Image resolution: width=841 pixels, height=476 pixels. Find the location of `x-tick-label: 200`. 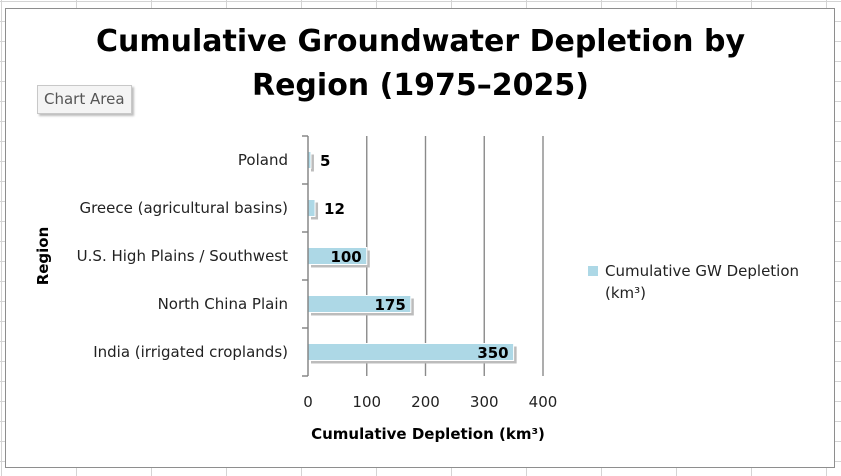

x-tick-label: 200 is located at coordinates (425, 402).